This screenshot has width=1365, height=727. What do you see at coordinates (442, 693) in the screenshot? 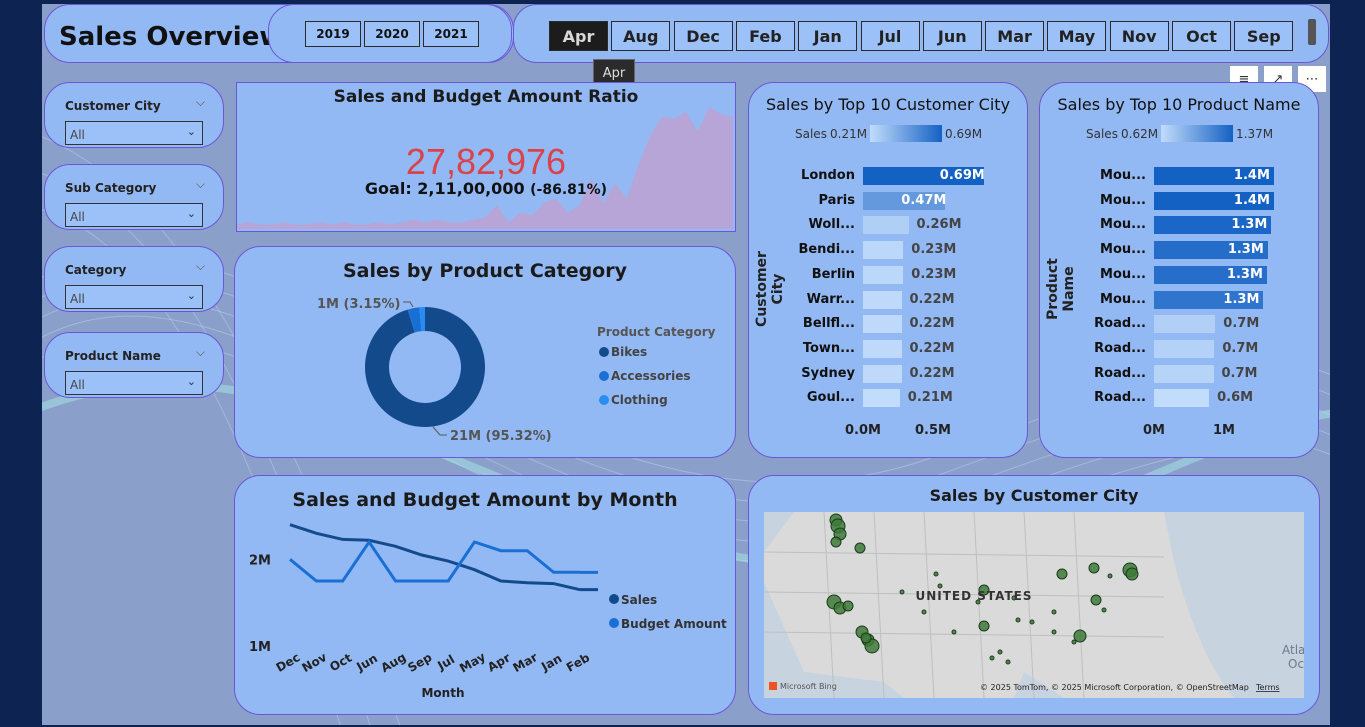
I see `x-axis-title: Month` at bounding box center [442, 693].